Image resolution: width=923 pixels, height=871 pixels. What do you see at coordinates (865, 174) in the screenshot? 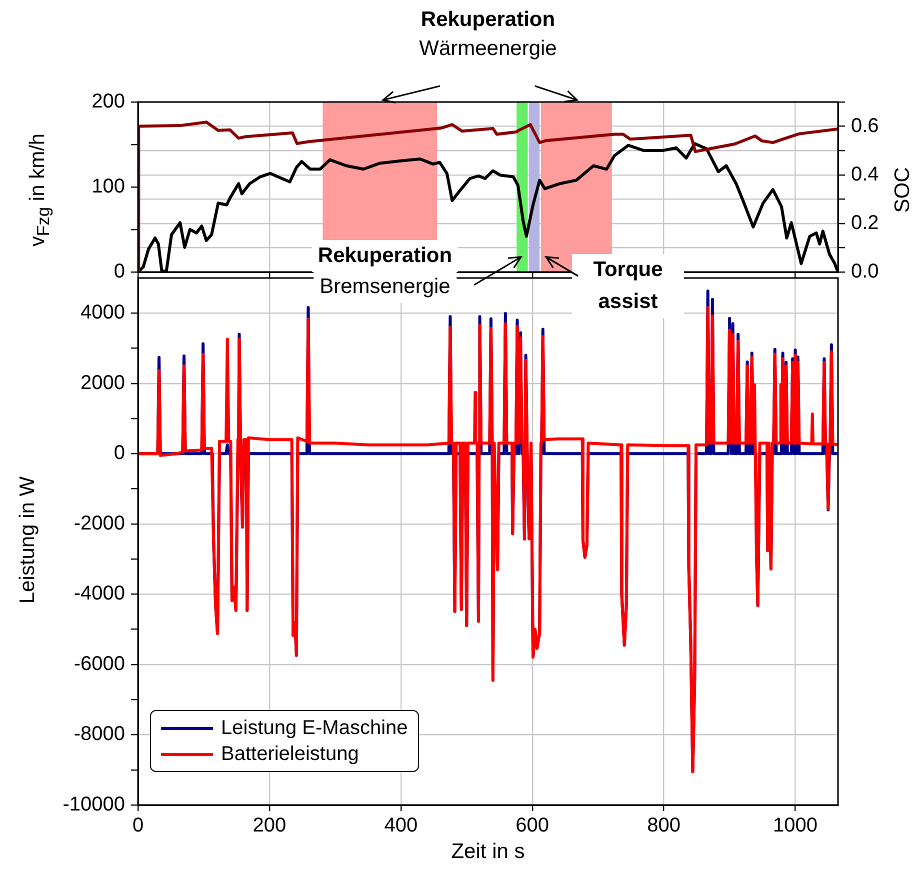
I see `y2-tick-label: 0.4` at bounding box center [865, 174].